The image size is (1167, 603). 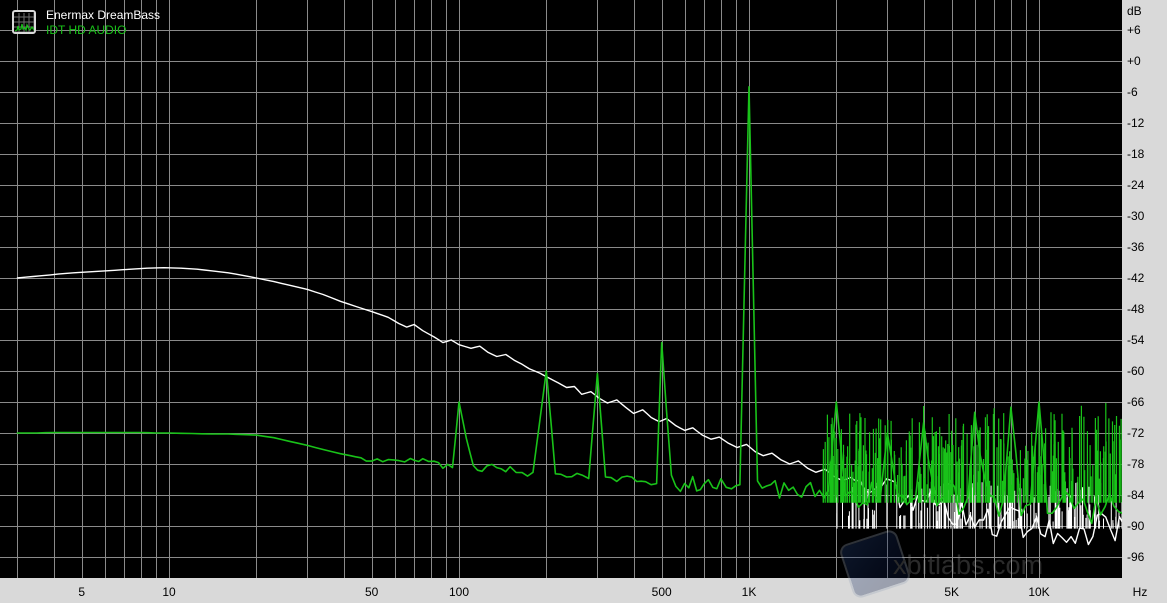 I want to click on x-axis-tick-10: 10, so click(x=169, y=592).